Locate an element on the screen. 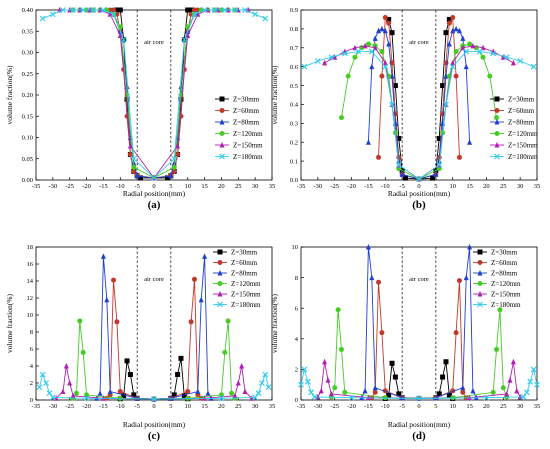 The width and height of the screenshot is (550, 449). y-tick-label: 2 is located at coordinates (31, 383).